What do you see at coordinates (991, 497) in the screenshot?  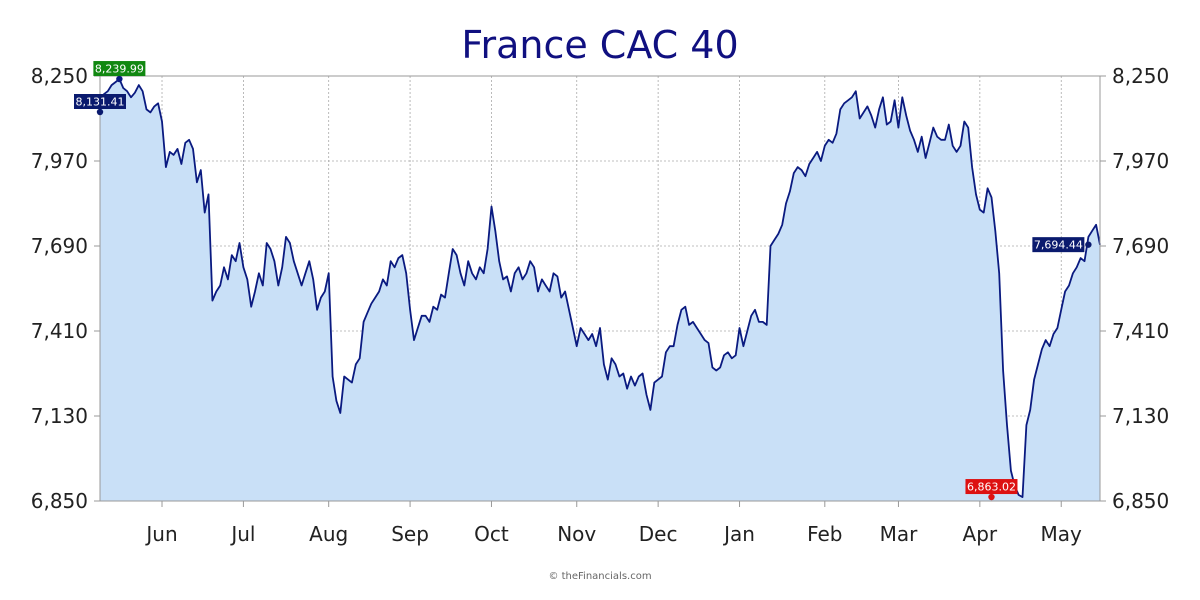 I see `min-value-dot` at bounding box center [991, 497].